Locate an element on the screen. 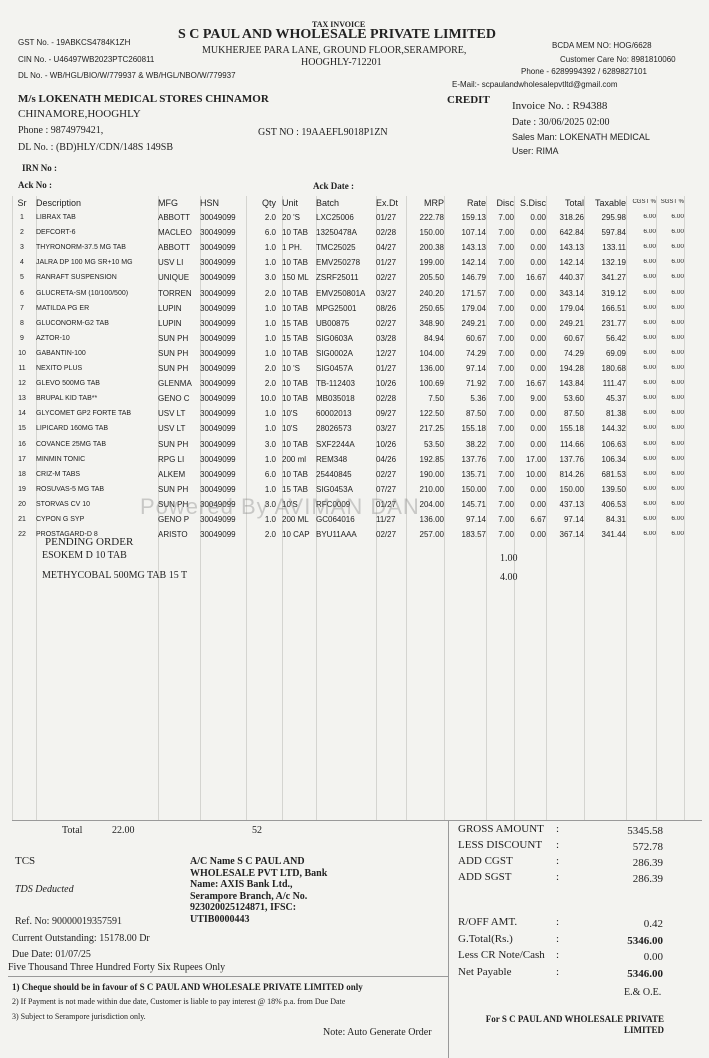  table-cell: 87.50 is located at coordinates (475, 414).